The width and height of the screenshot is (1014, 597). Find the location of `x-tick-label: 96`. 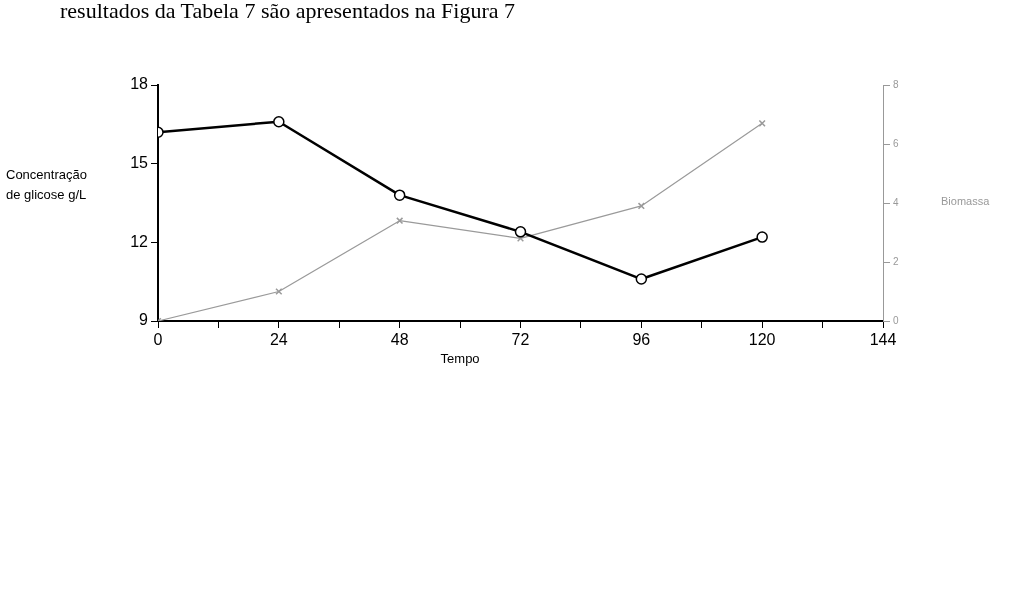

x-tick-label: 96 is located at coordinates (641, 340).